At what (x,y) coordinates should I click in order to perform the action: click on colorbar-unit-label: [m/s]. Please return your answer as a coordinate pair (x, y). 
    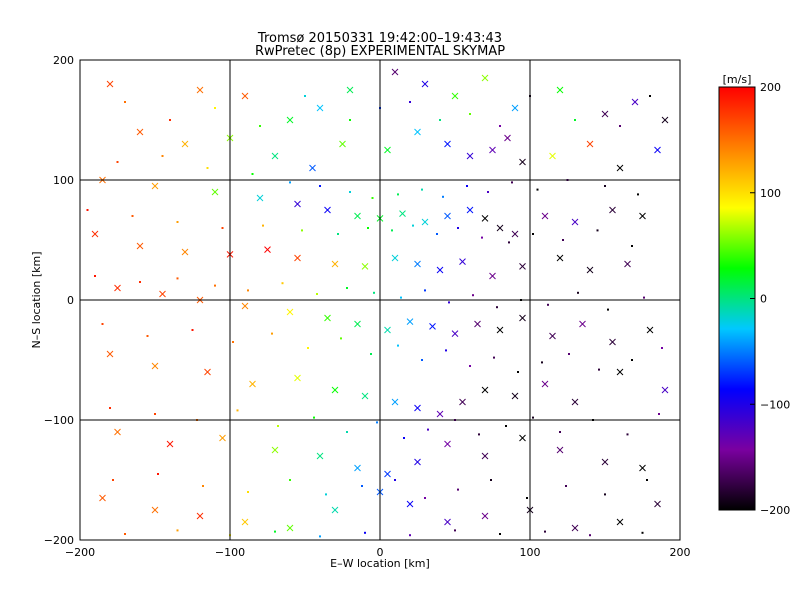
    Looking at the image, I should click on (737, 79).